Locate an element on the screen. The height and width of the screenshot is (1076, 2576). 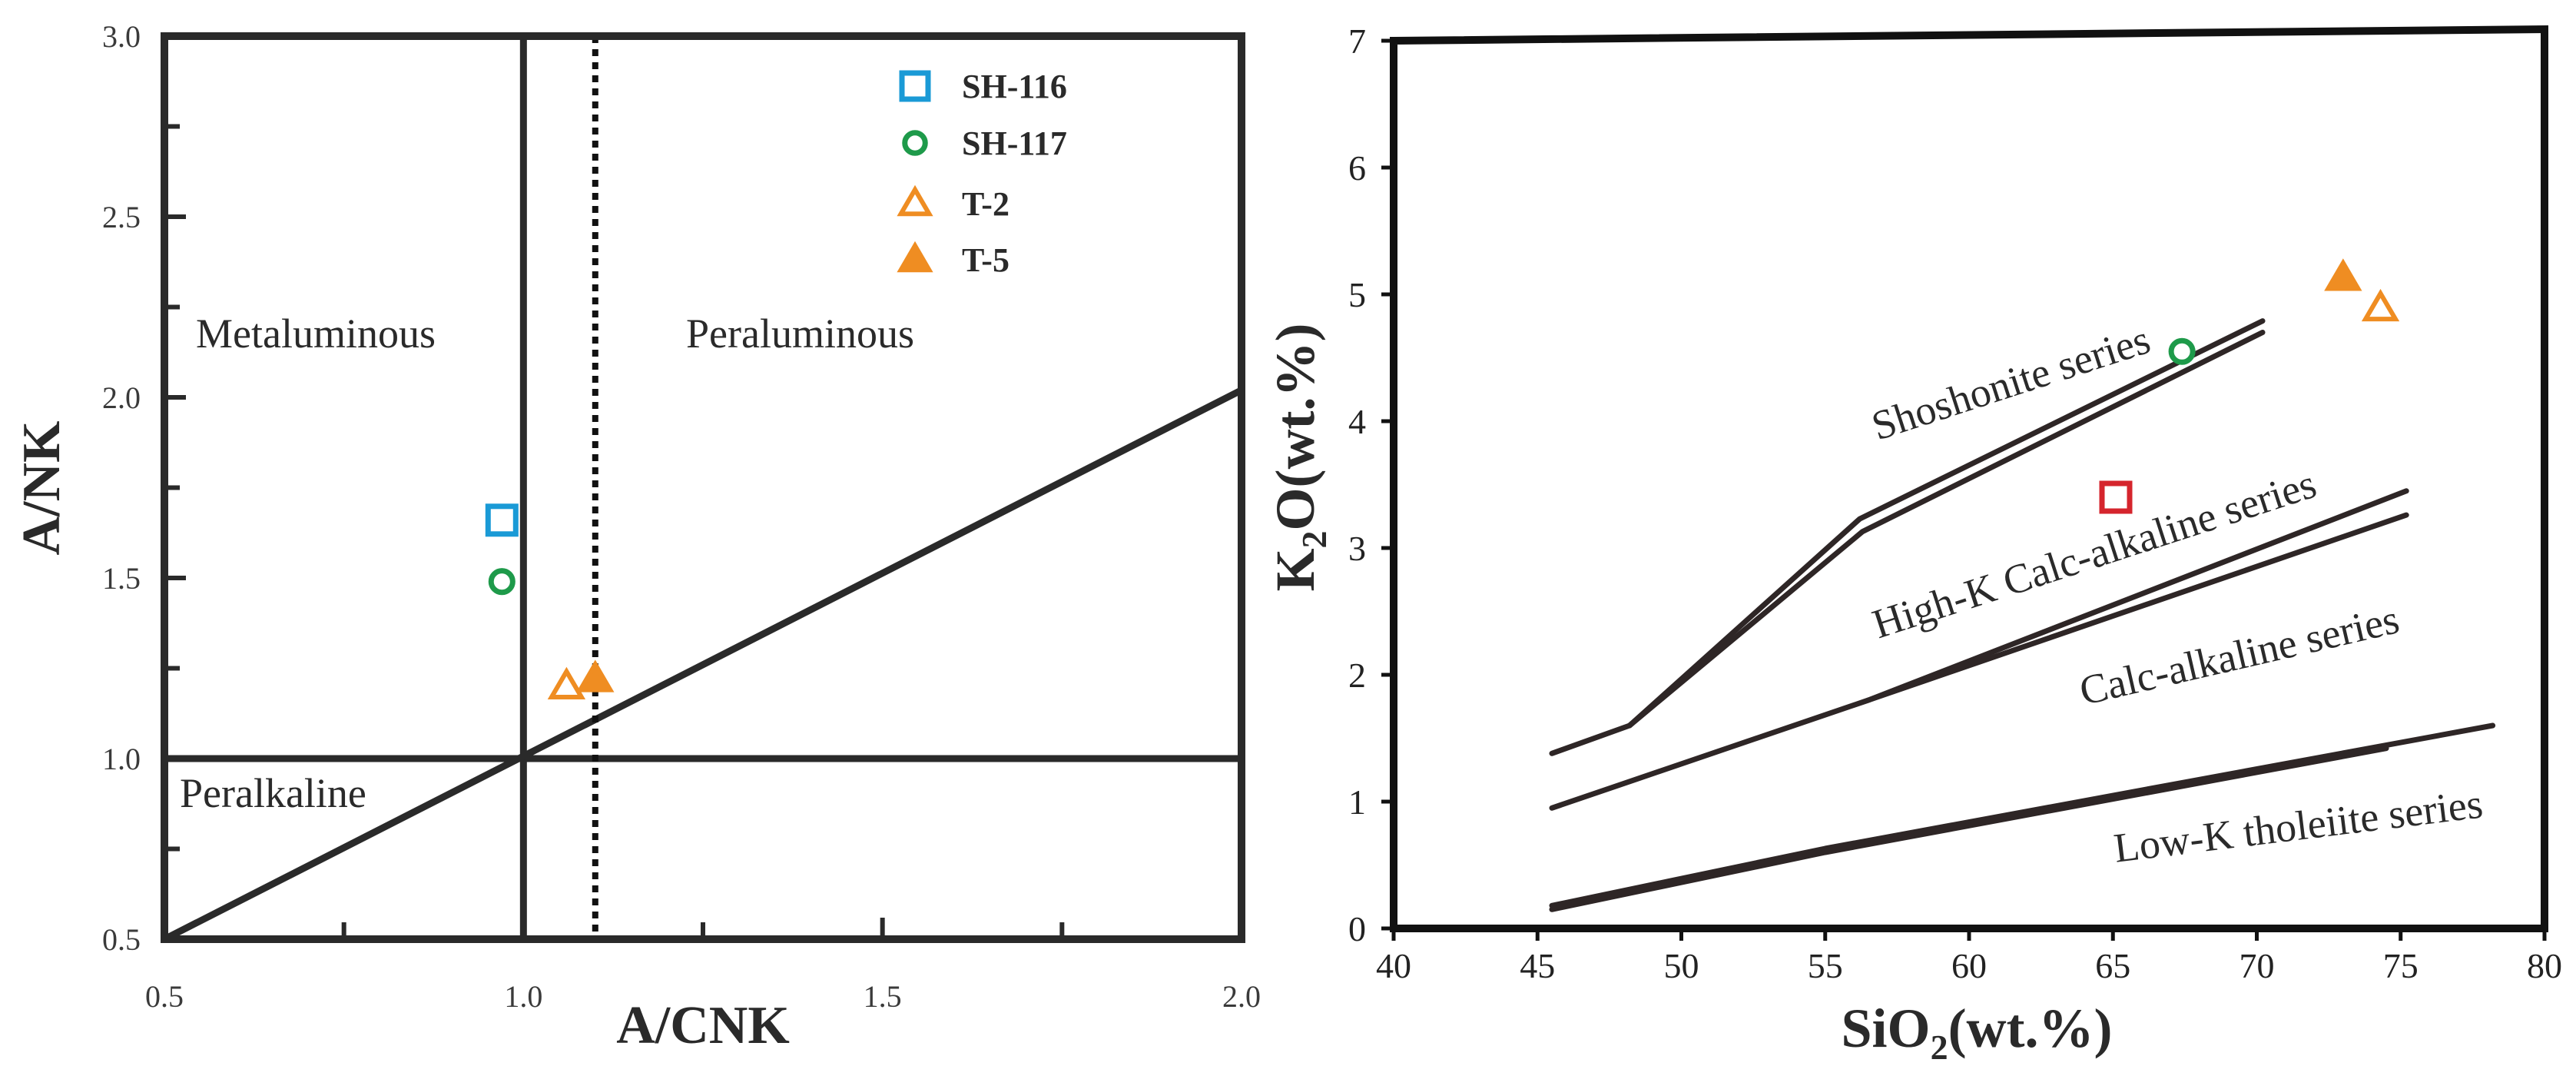
x-tick-label: 75 is located at coordinates (2401, 965).